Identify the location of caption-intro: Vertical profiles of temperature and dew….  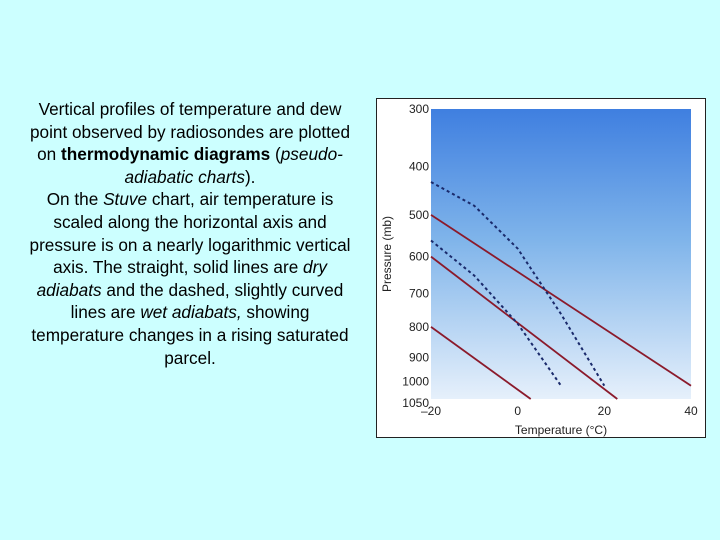
(190, 132).